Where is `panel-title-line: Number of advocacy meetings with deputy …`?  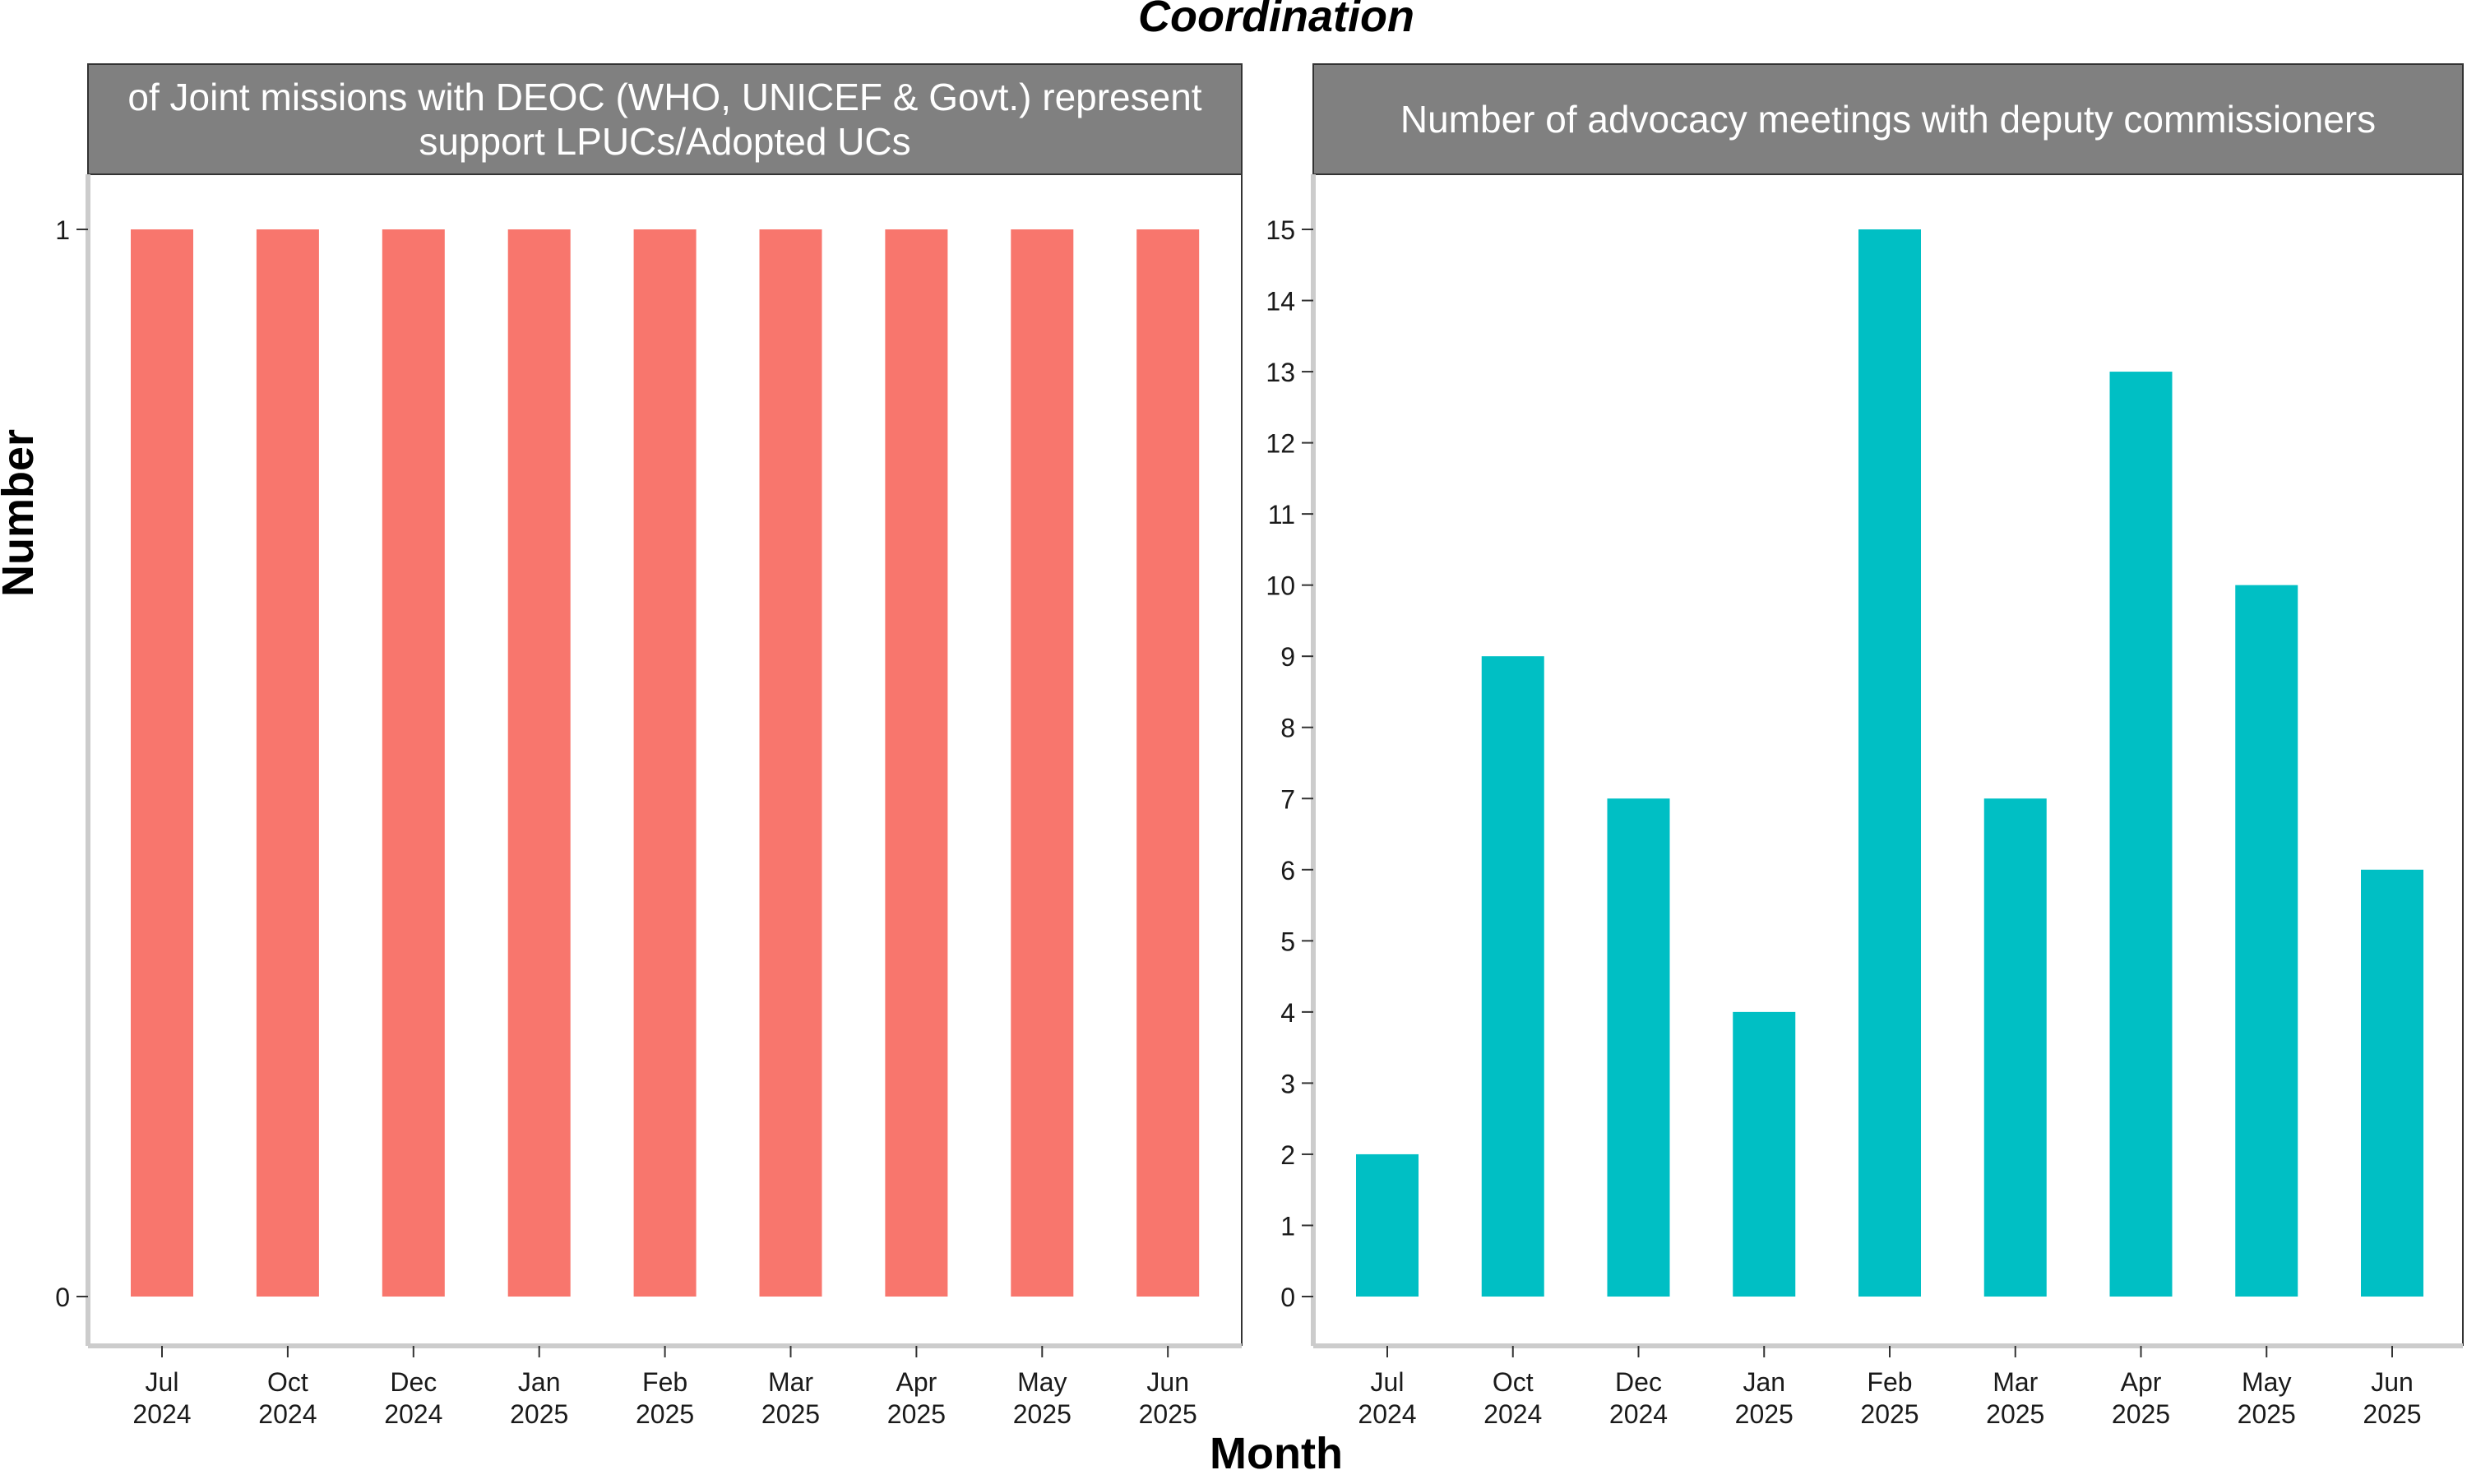
panel-title-line: Number of advocacy meetings with deputy … is located at coordinates (1888, 120).